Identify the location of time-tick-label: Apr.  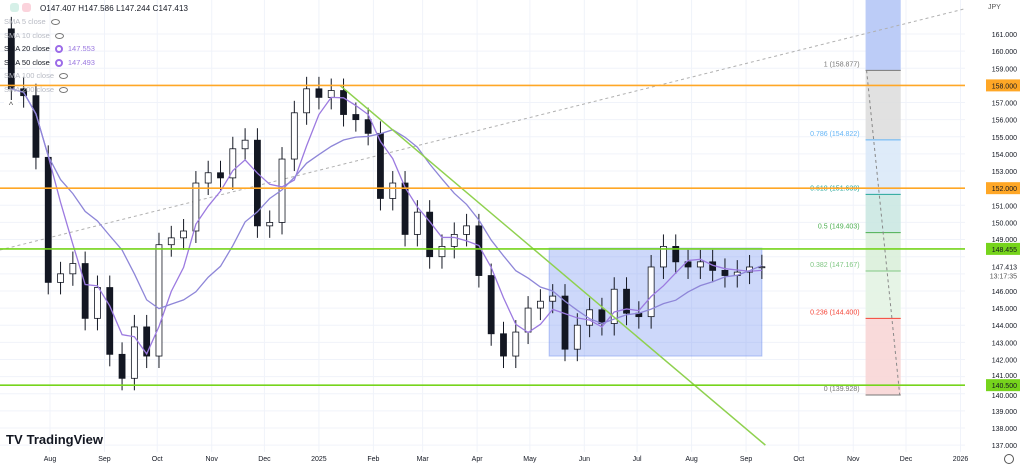
(478, 459).